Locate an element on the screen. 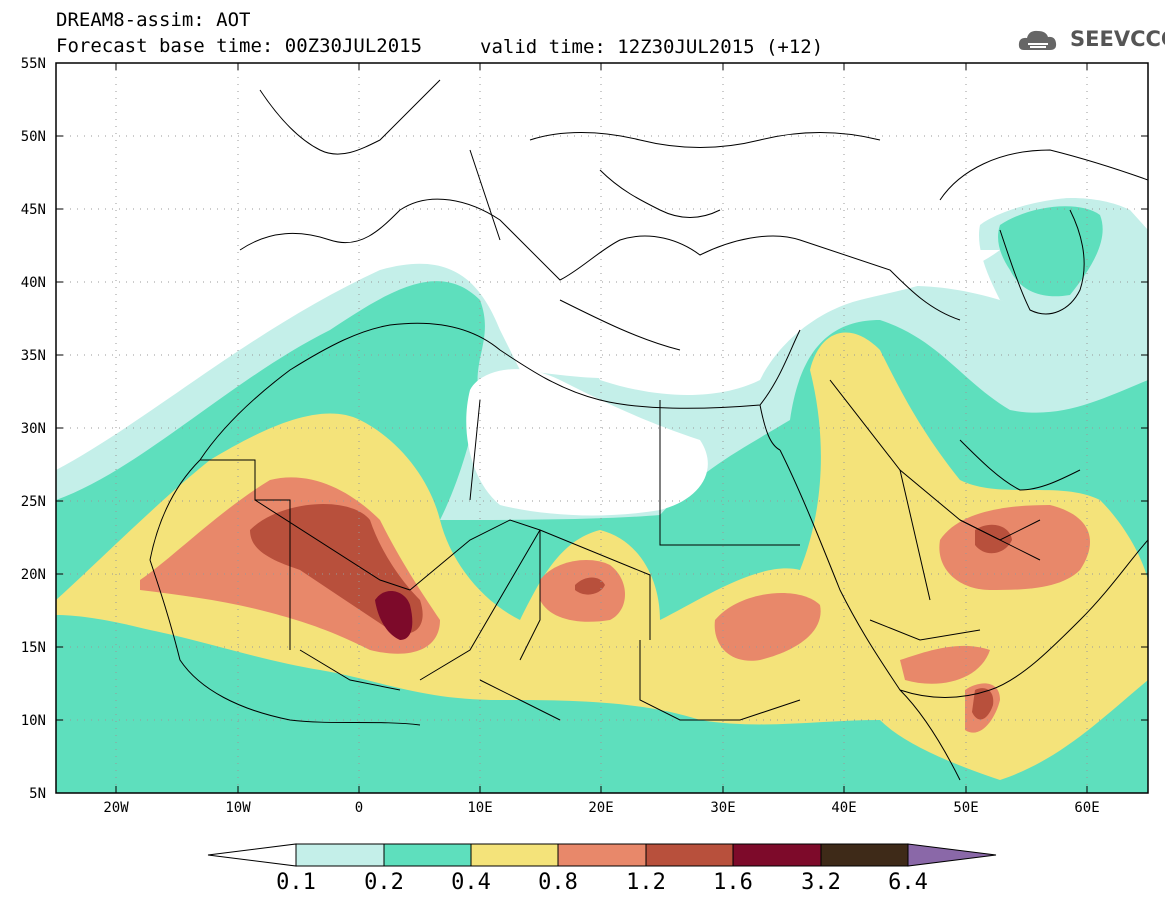 Image resolution: width=1165 pixels, height=905 pixels. colorbar-label: 0.4 is located at coordinates (471, 882).